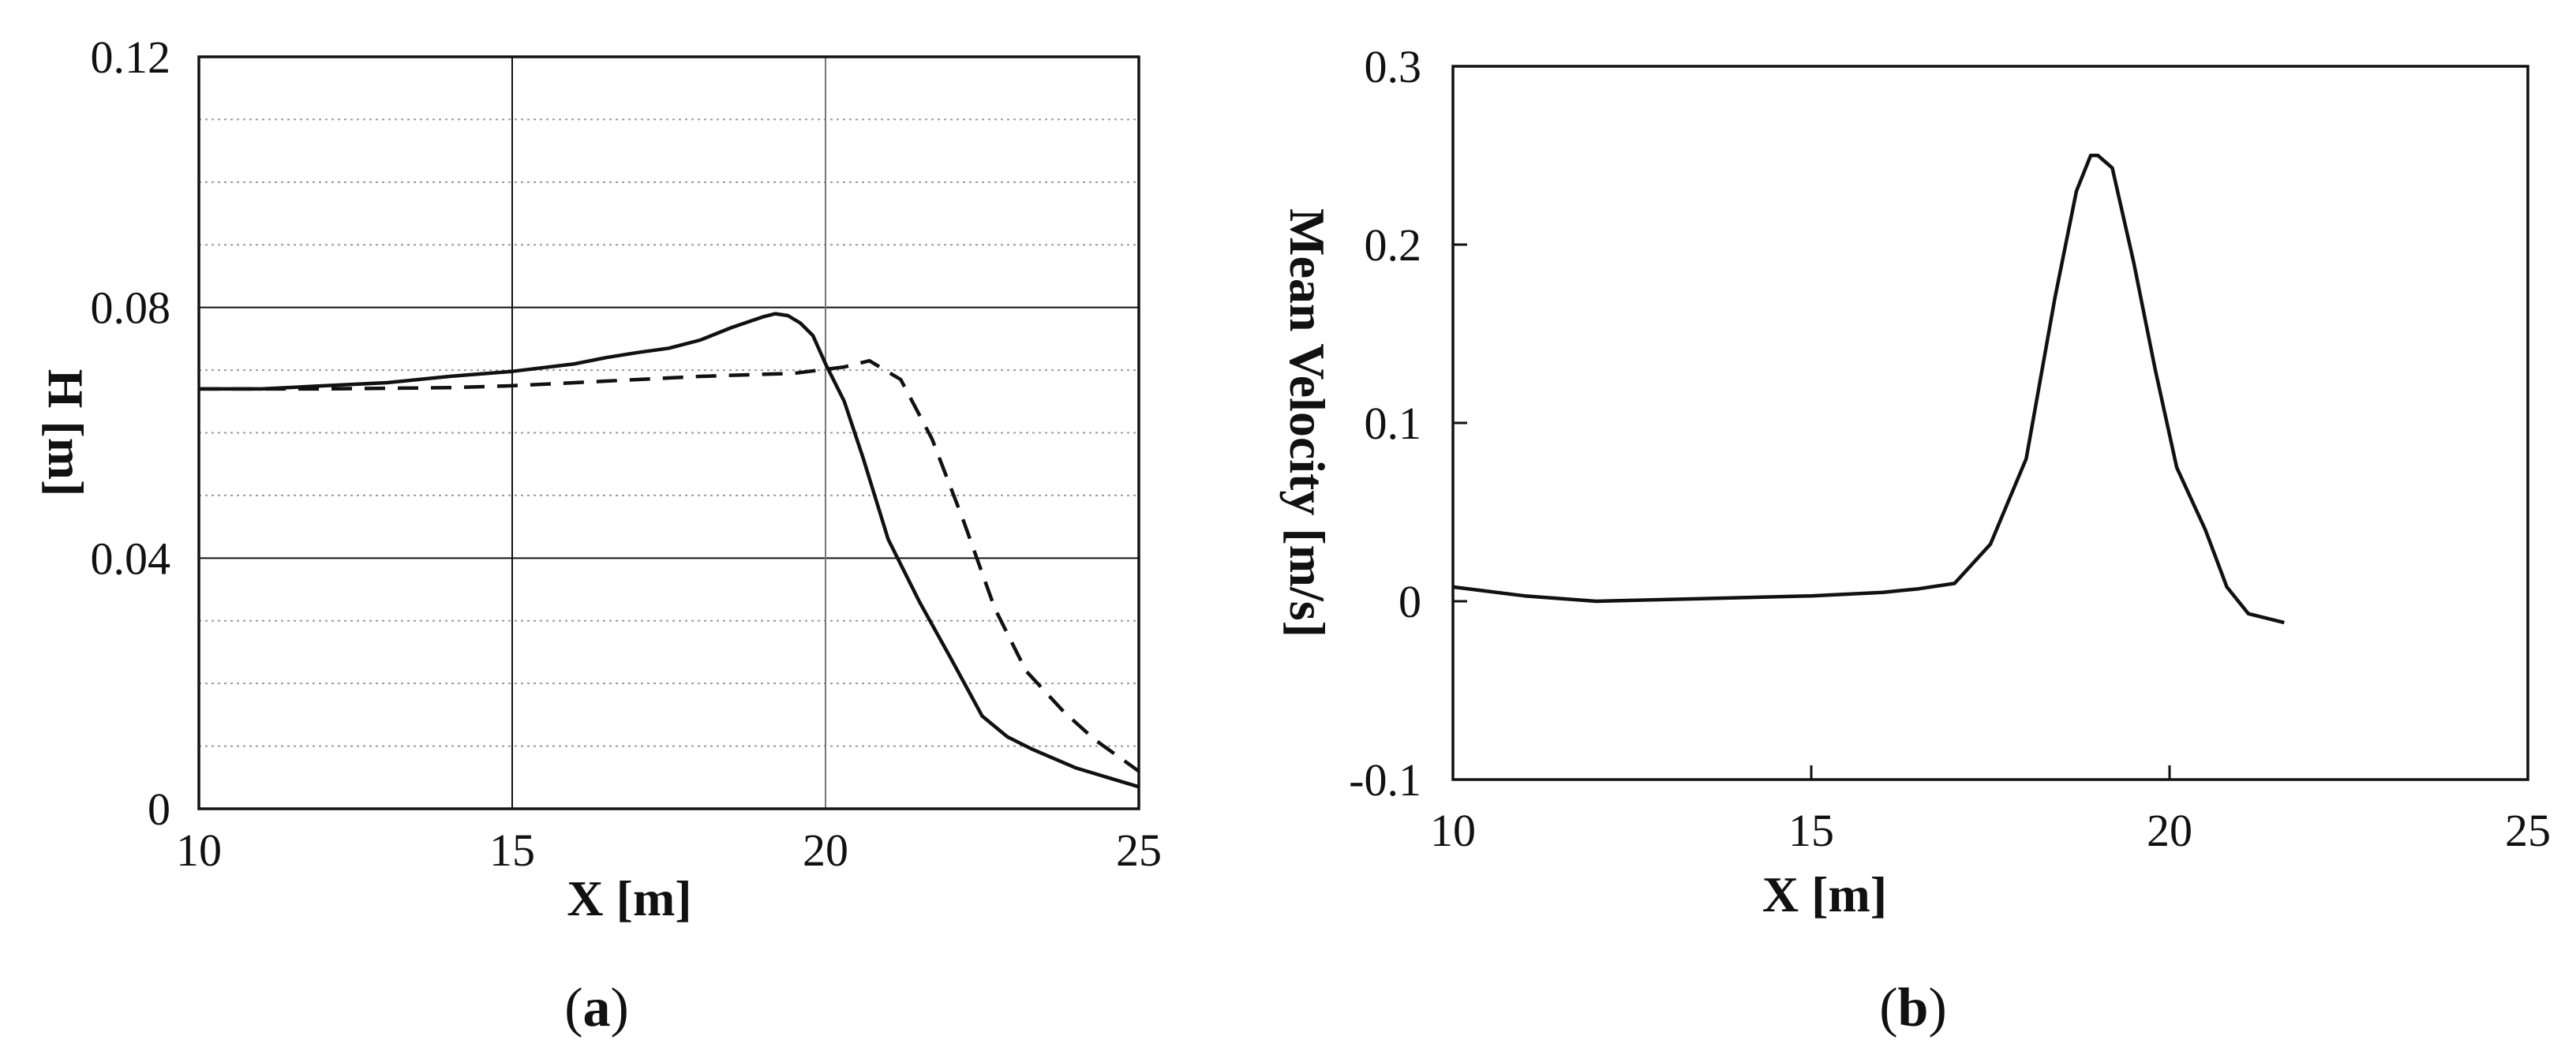 This screenshot has height=1051, width=2576. I want to click on panel-label: (b), so click(1913, 1008).